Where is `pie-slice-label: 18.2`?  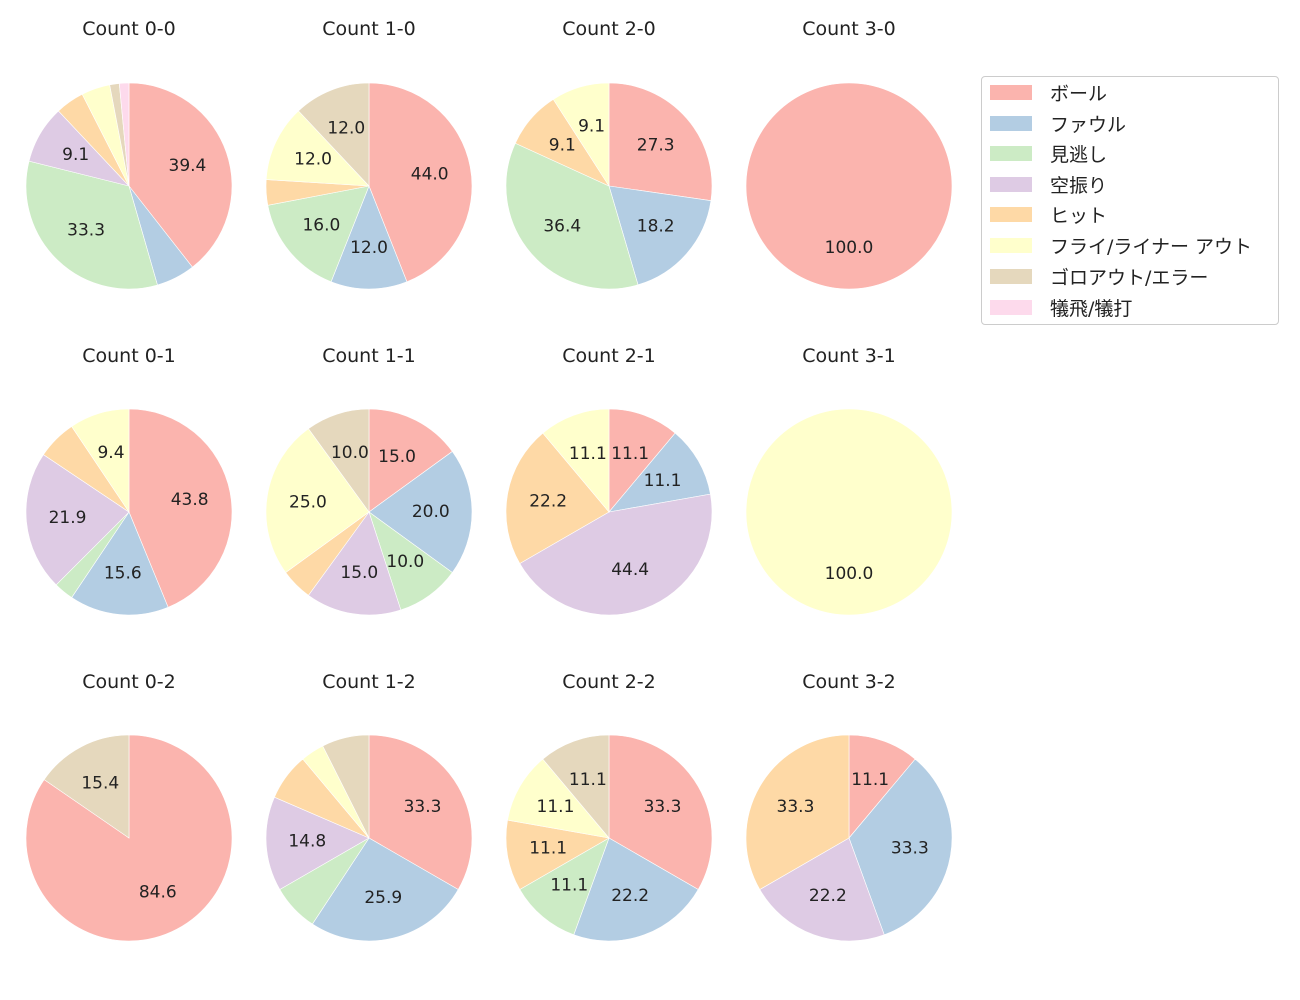 pie-slice-label: 18.2 is located at coordinates (656, 226).